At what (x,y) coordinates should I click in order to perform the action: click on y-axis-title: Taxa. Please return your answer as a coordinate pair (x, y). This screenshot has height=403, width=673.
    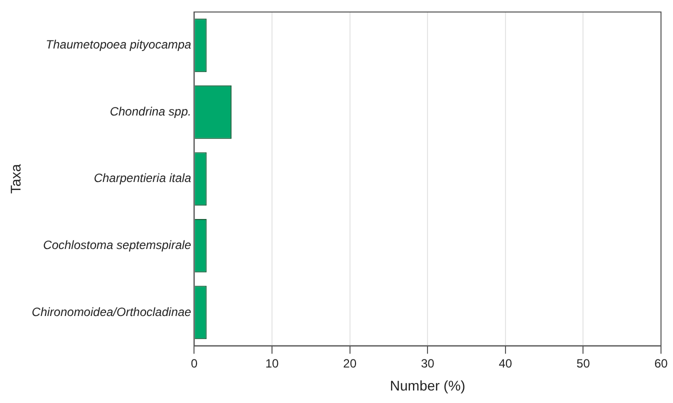
    Looking at the image, I should click on (15, 179).